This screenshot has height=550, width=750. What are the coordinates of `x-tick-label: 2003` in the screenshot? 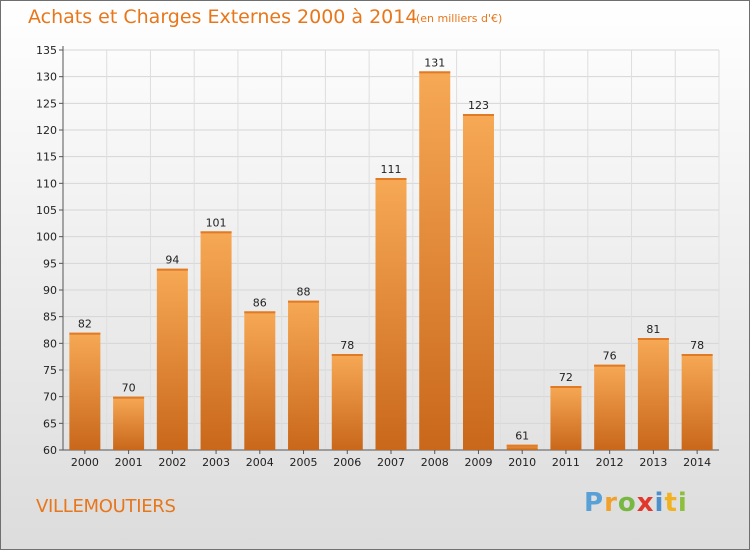 It's located at (216, 462).